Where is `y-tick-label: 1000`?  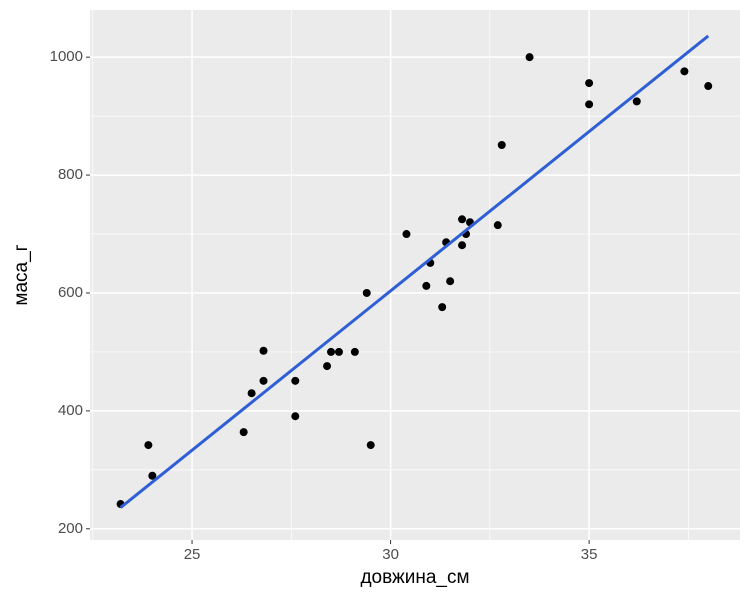
y-tick-label: 1000 is located at coordinates (66, 56).